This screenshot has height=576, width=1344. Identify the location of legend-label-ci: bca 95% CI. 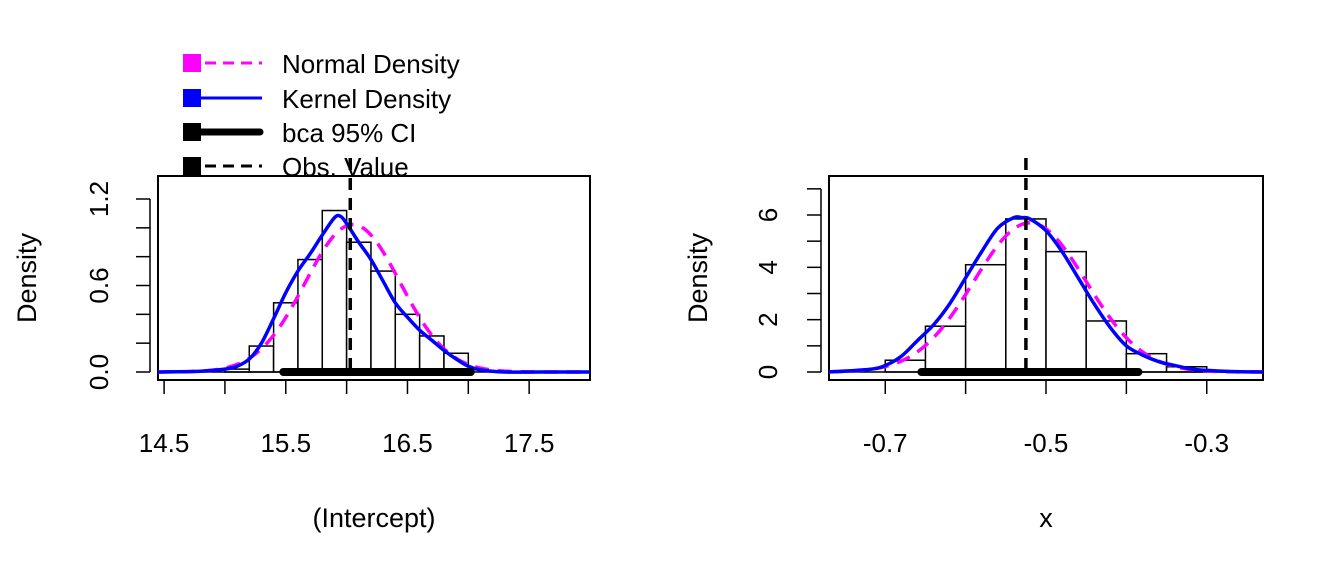
(349, 133).